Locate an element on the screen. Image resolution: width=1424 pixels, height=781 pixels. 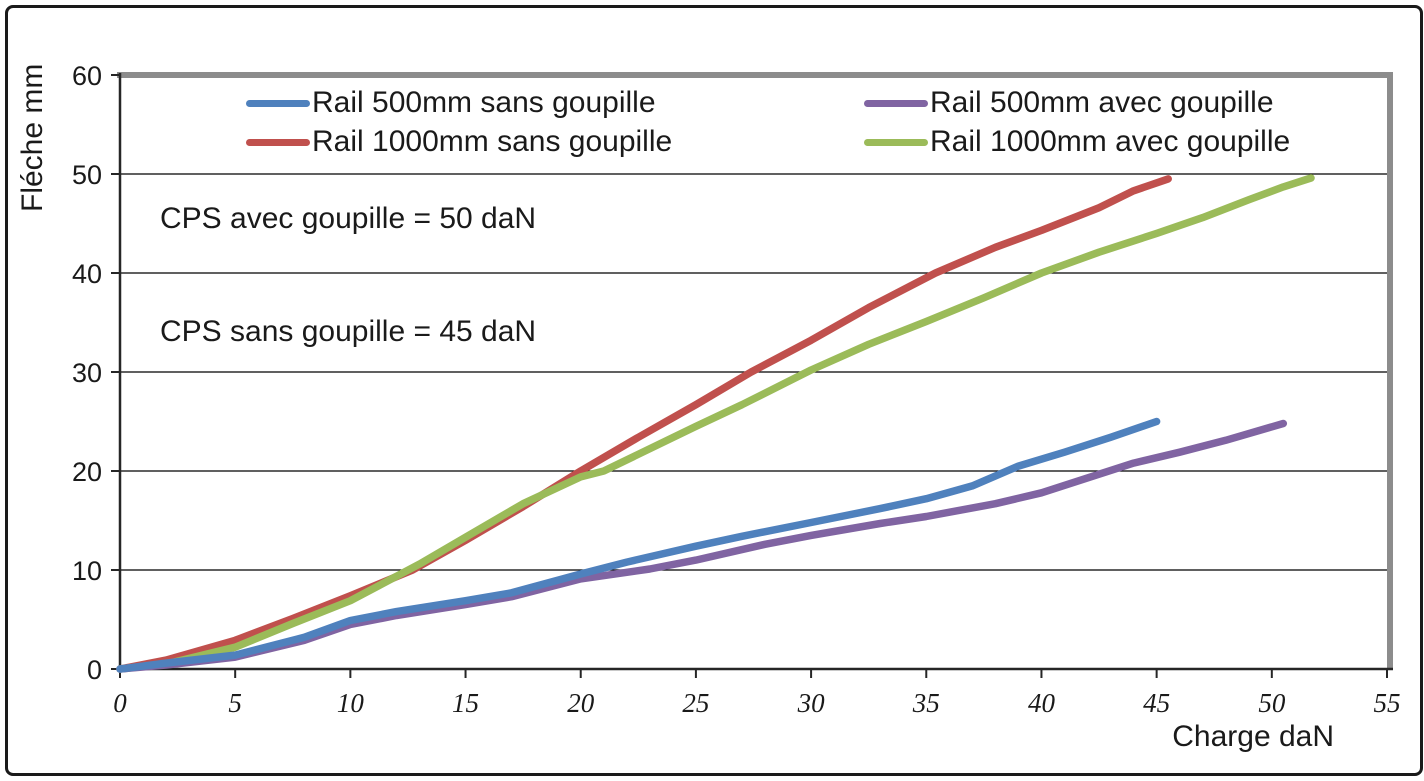
legend-label: Rail 1000mm avec goupille is located at coordinates (1110, 141).